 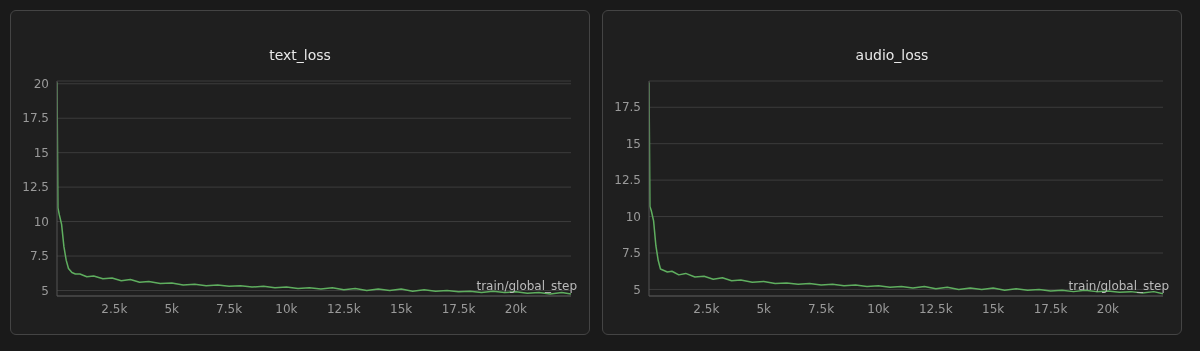 I want to click on y-tick-label: 20, so click(x=41, y=84).